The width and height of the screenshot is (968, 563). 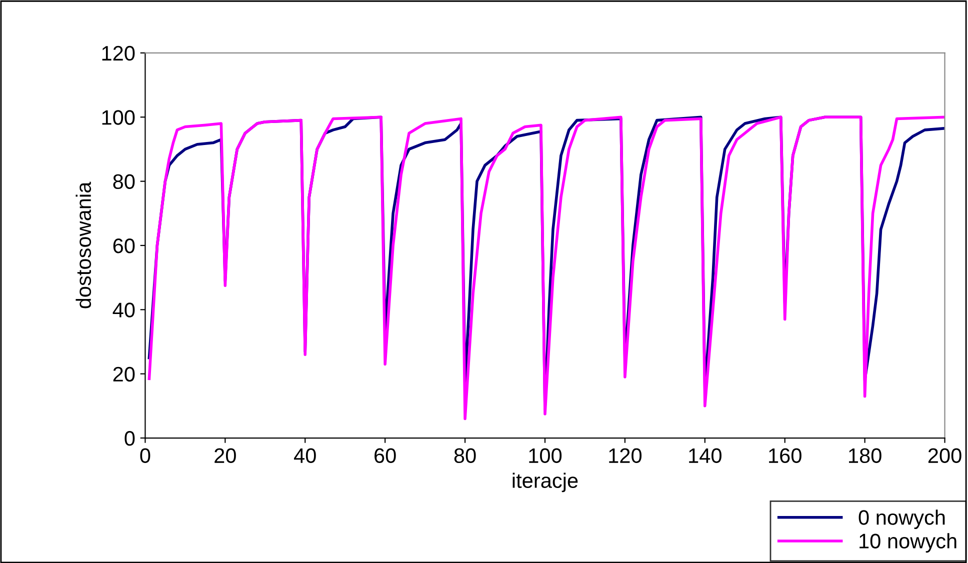 What do you see at coordinates (901, 519) in the screenshot?
I see `legend-label: 0 nowych` at bounding box center [901, 519].